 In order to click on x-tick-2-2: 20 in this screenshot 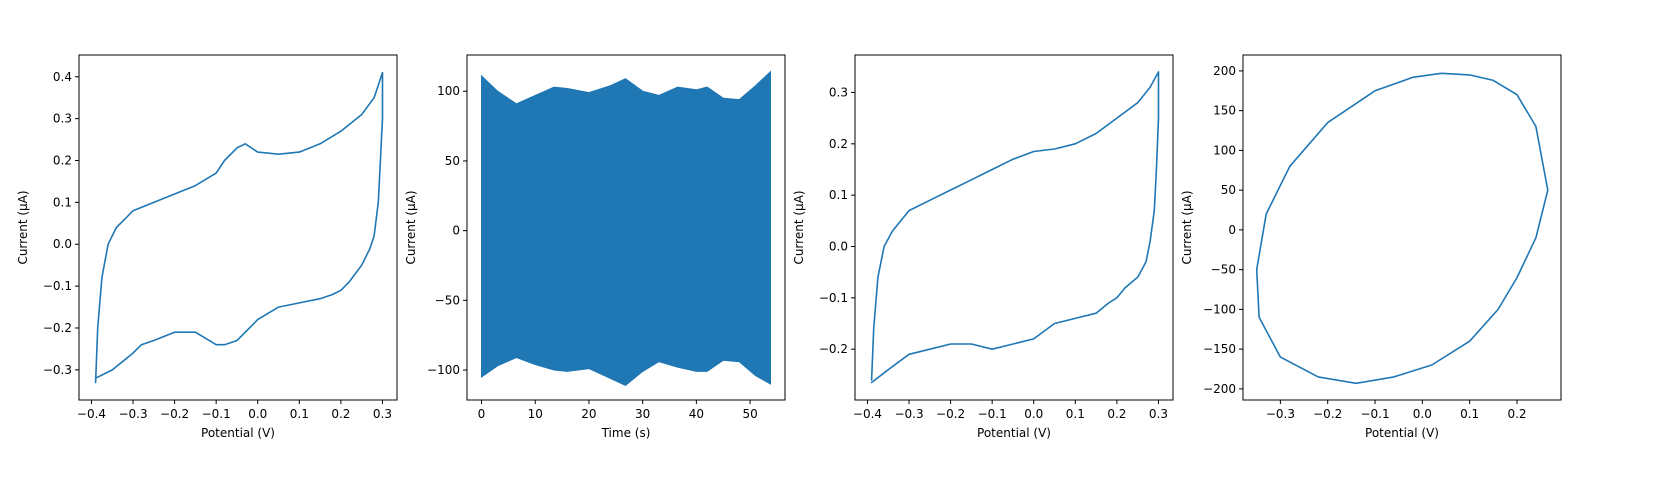, I will do `click(589, 410)`.